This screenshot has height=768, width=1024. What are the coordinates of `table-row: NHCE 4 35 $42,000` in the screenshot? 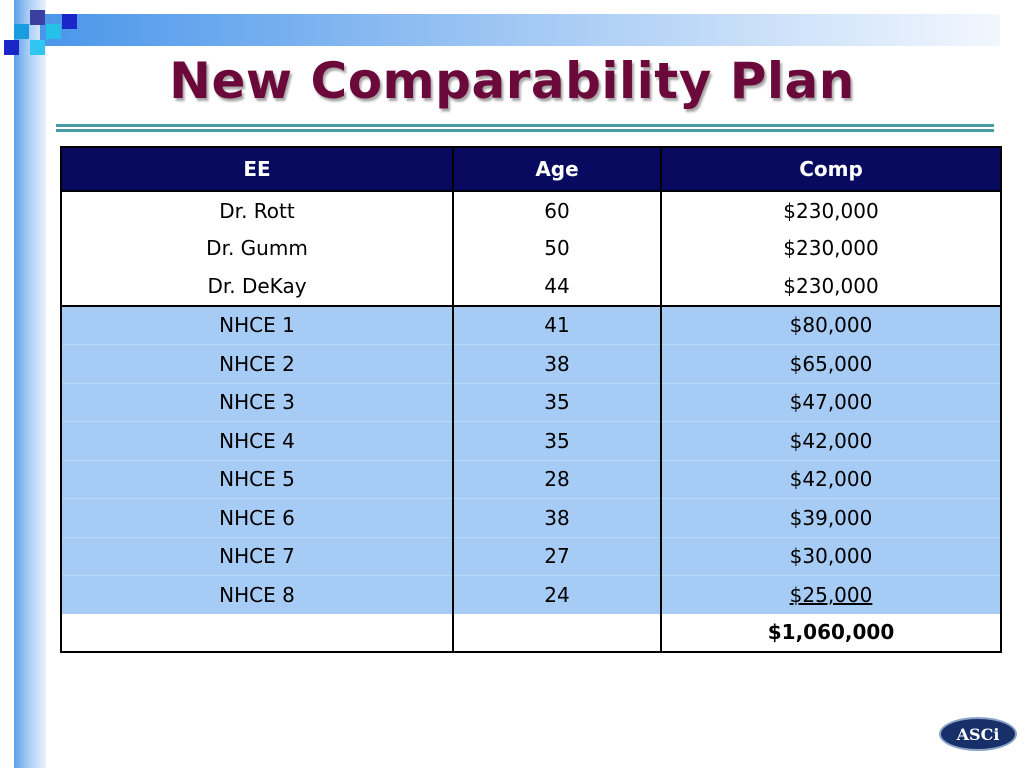 It's located at (531, 440).